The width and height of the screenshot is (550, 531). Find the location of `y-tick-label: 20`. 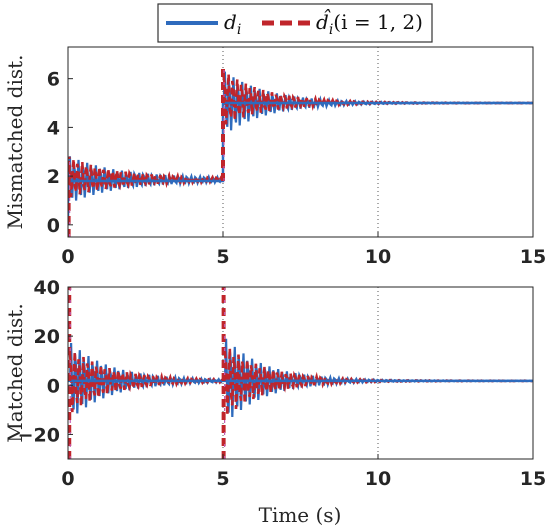

y-tick-label: 20 is located at coordinates (47, 337).